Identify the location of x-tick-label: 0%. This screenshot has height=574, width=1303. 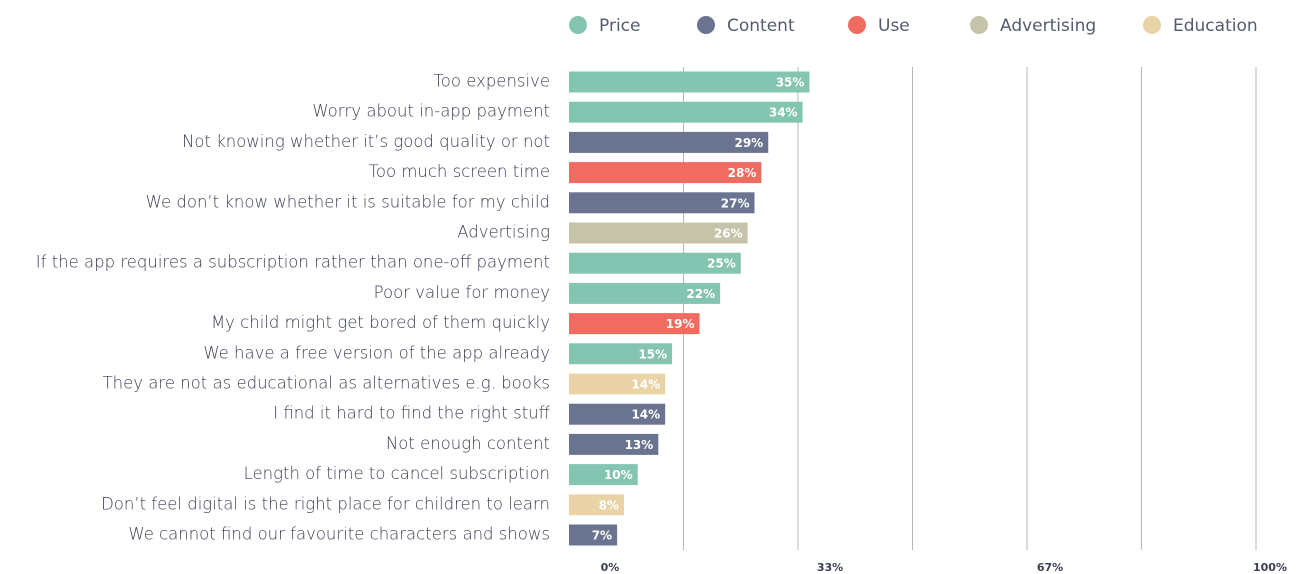
(610, 567).